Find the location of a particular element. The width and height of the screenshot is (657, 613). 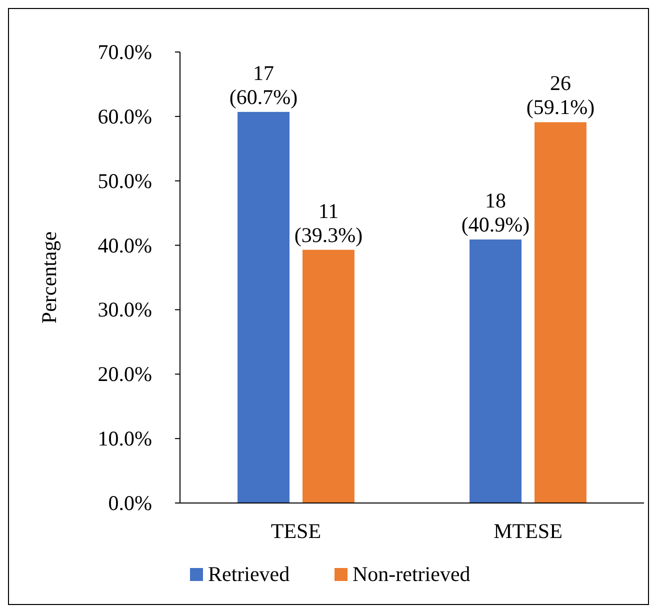

y-tick-label: 40.0% is located at coordinates (125, 245).